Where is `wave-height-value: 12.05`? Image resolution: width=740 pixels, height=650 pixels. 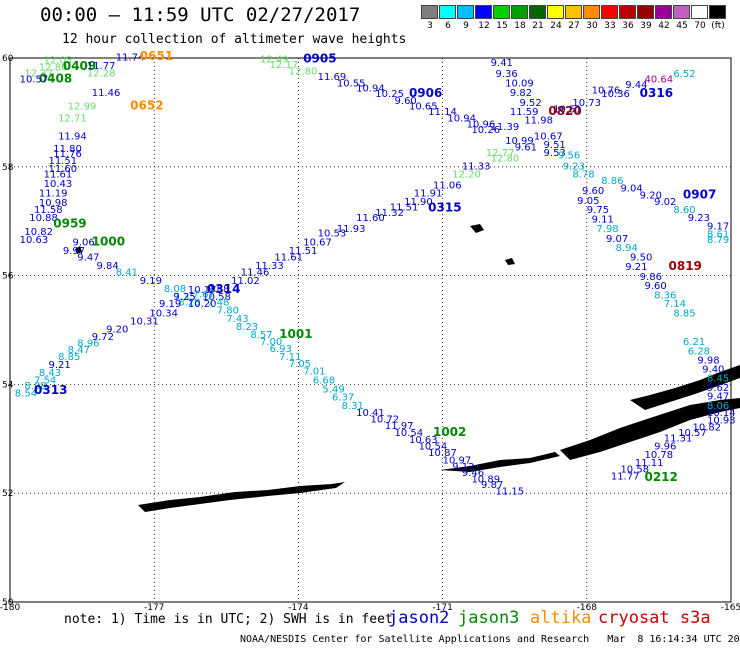 wave-height-value: 12.05 is located at coordinates (58, 60).